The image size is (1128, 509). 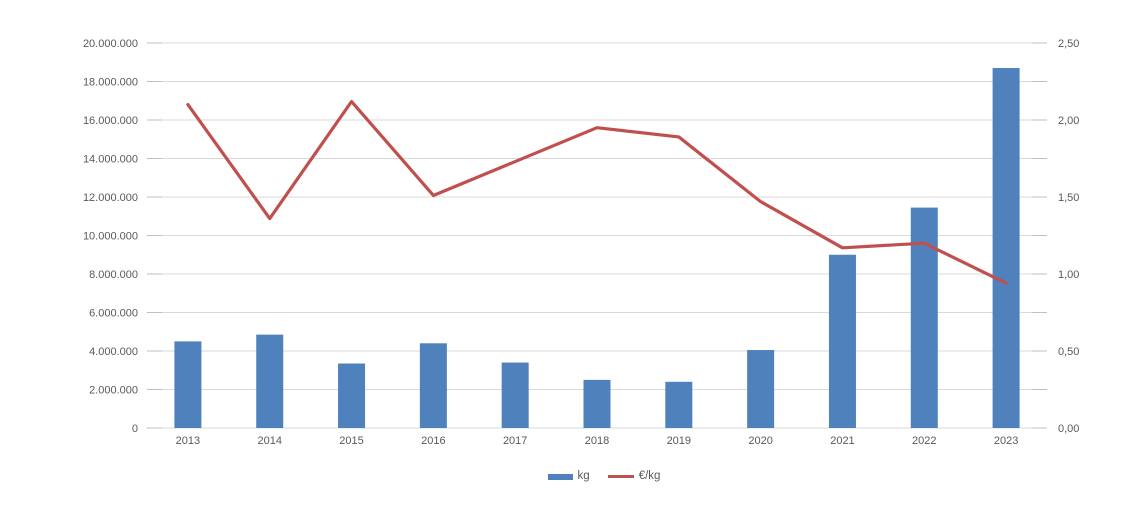 I want to click on bar-2021, so click(x=842, y=341).